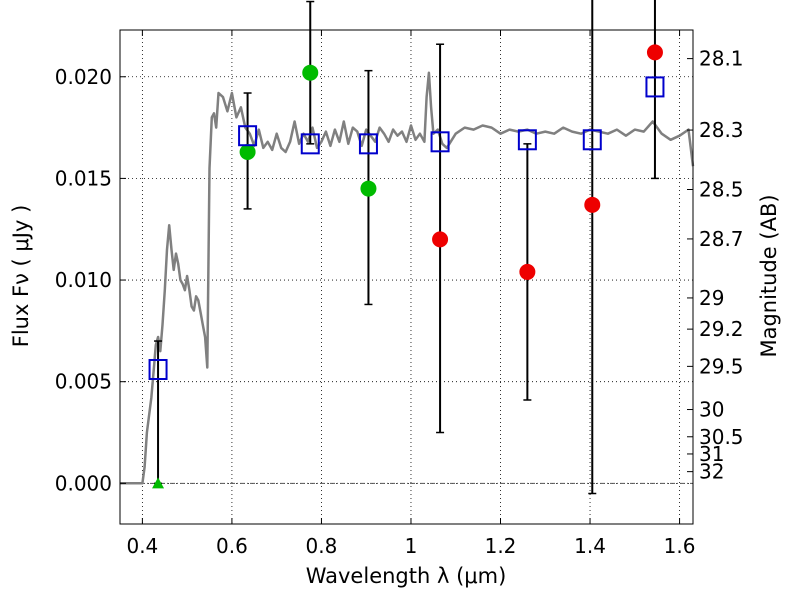 This screenshot has height=600, width=800. Describe the element at coordinates (83, 178) in the screenshot. I see `y-tick-label: 0.015` at that location.